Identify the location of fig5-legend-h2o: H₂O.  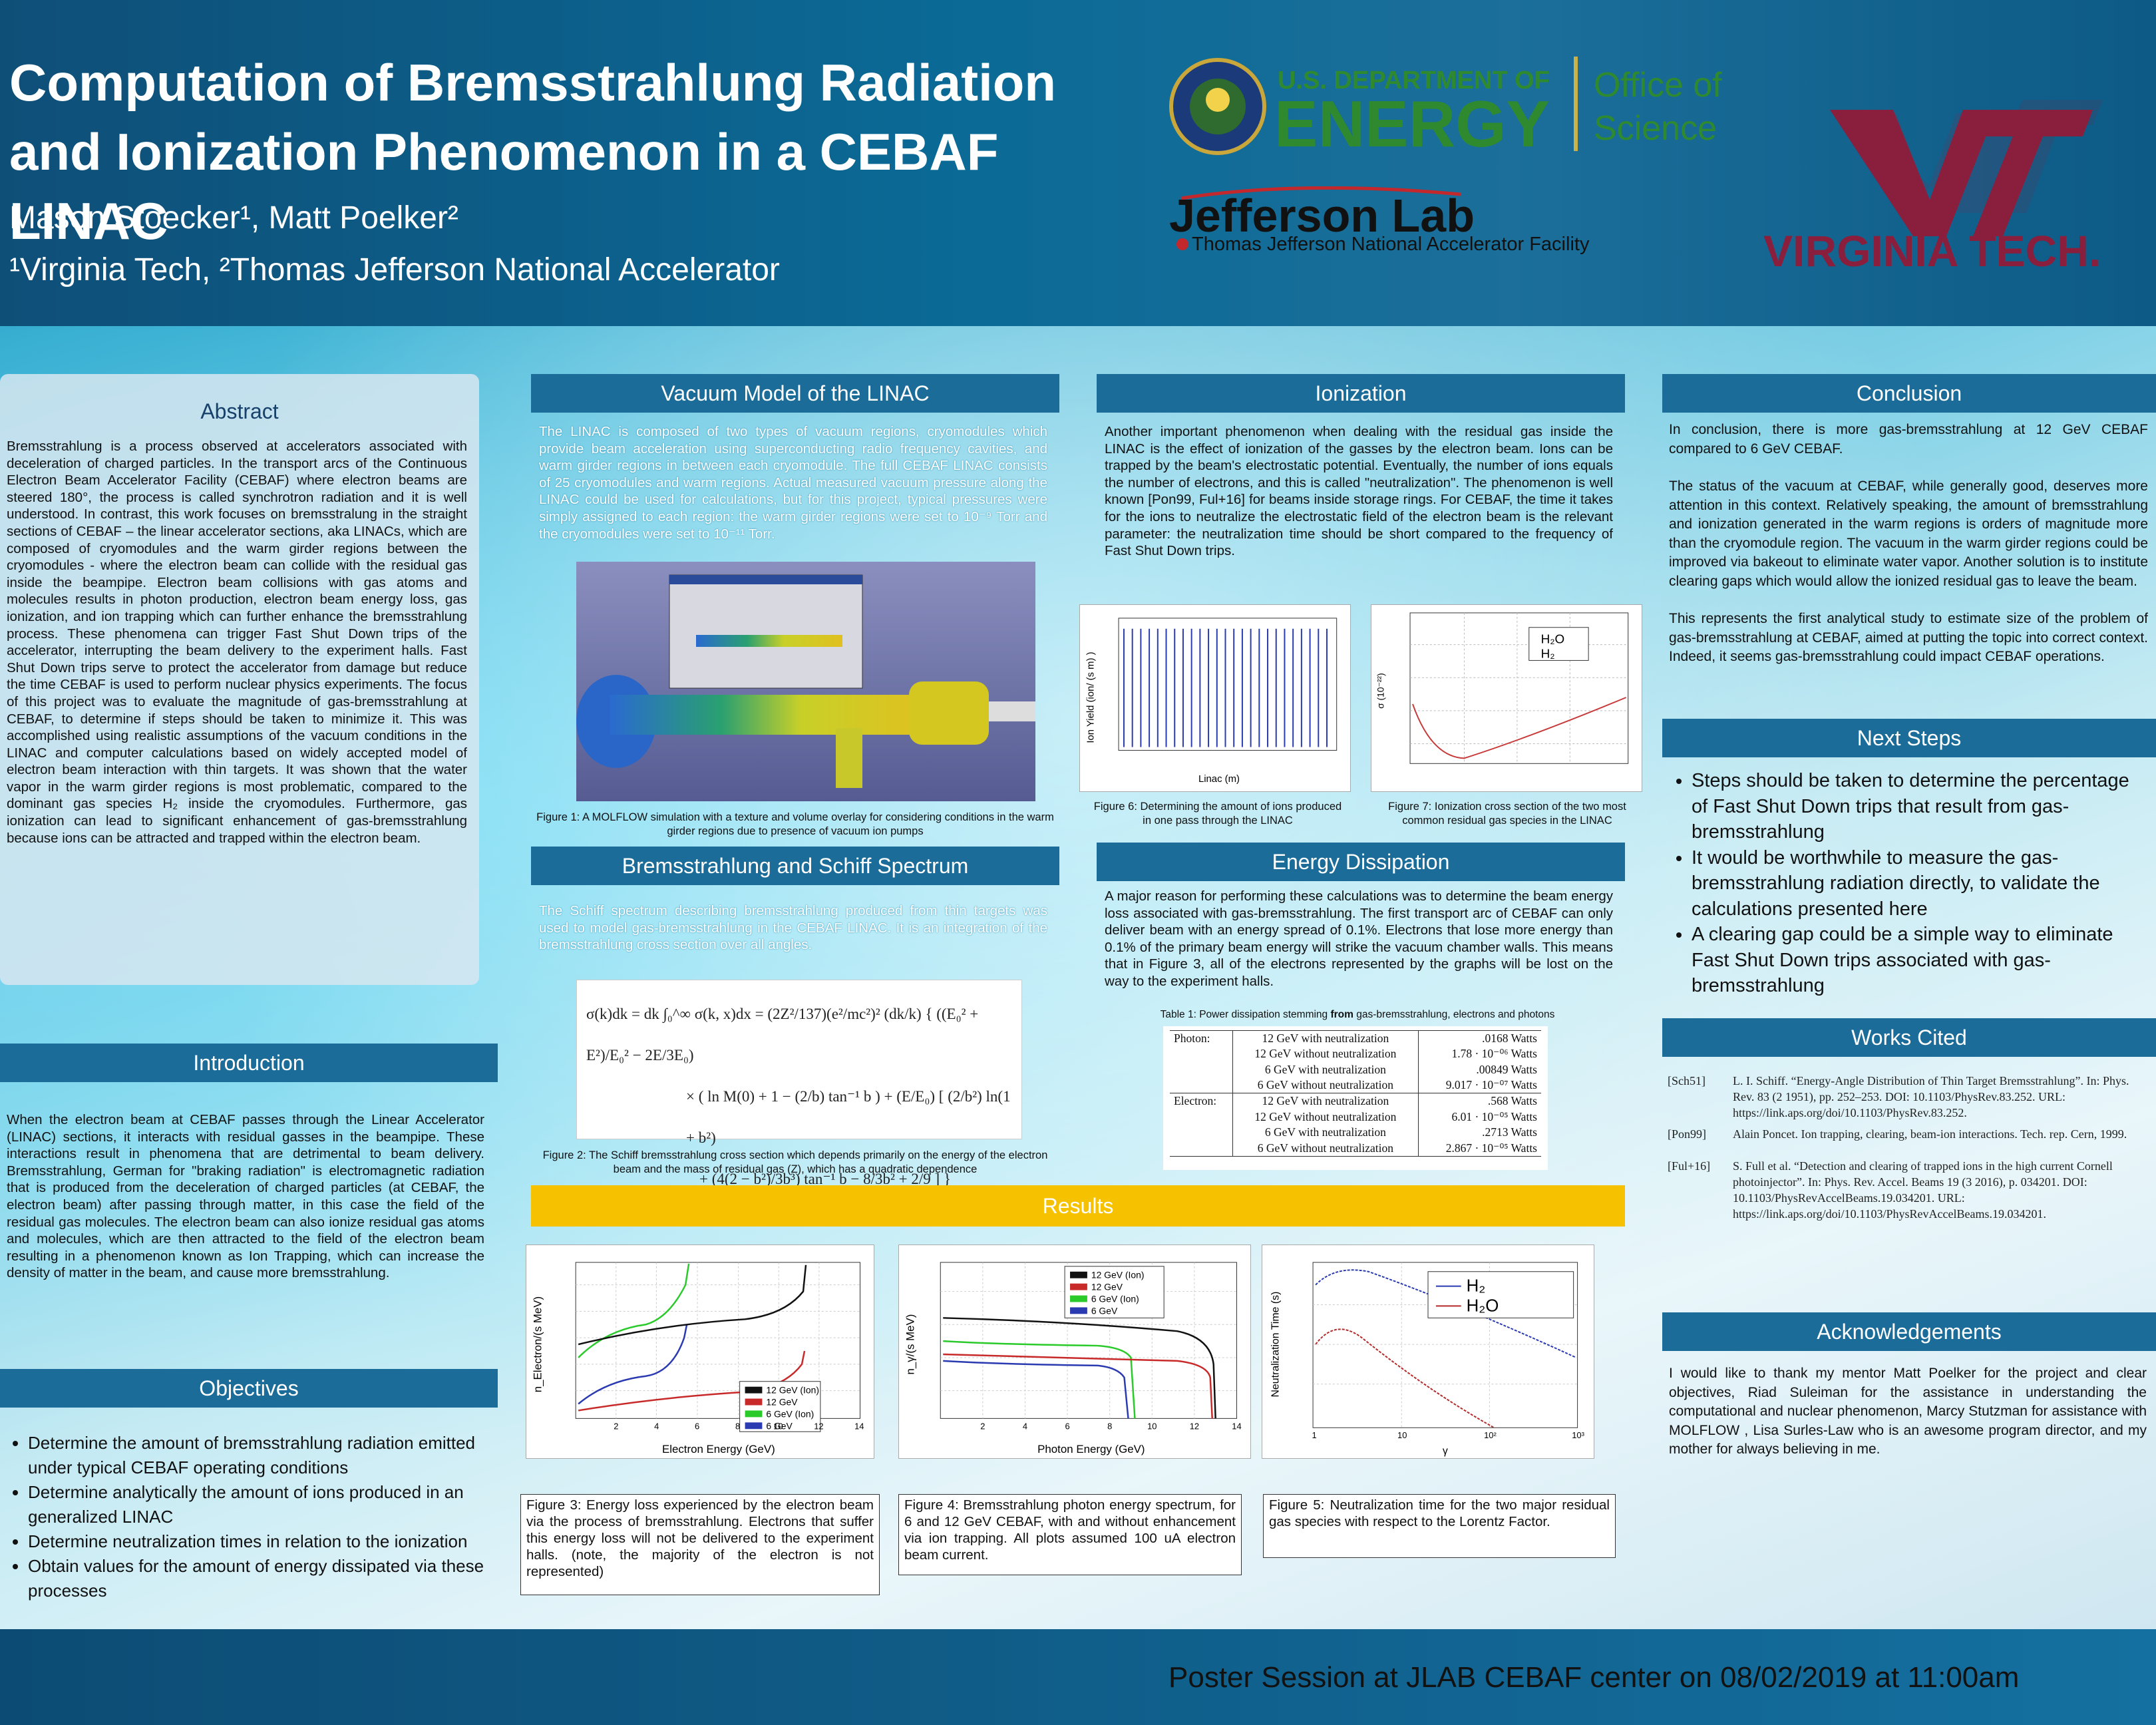
(1483, 1305).